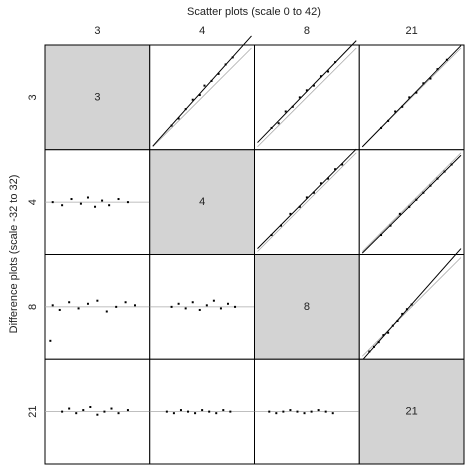 The image size is (474, 474). Describe the element at coordinates (33, 412) in the screenshot. I see `row-label: 21` at that location.